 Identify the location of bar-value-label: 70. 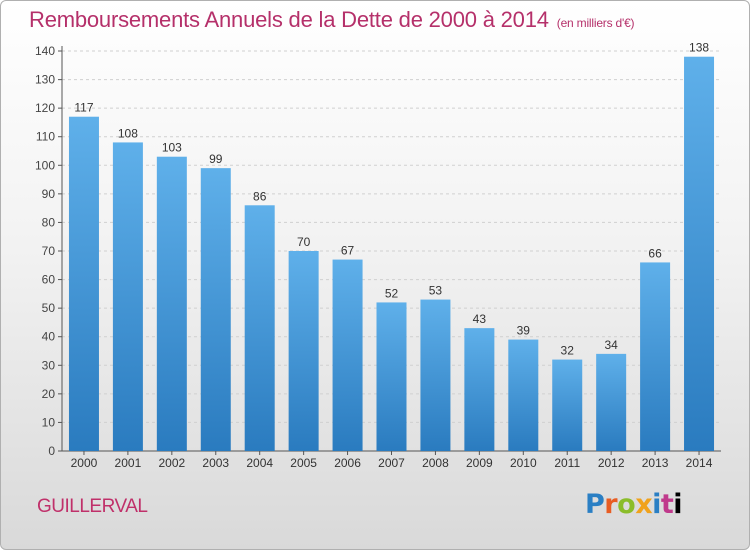
(304, 242).